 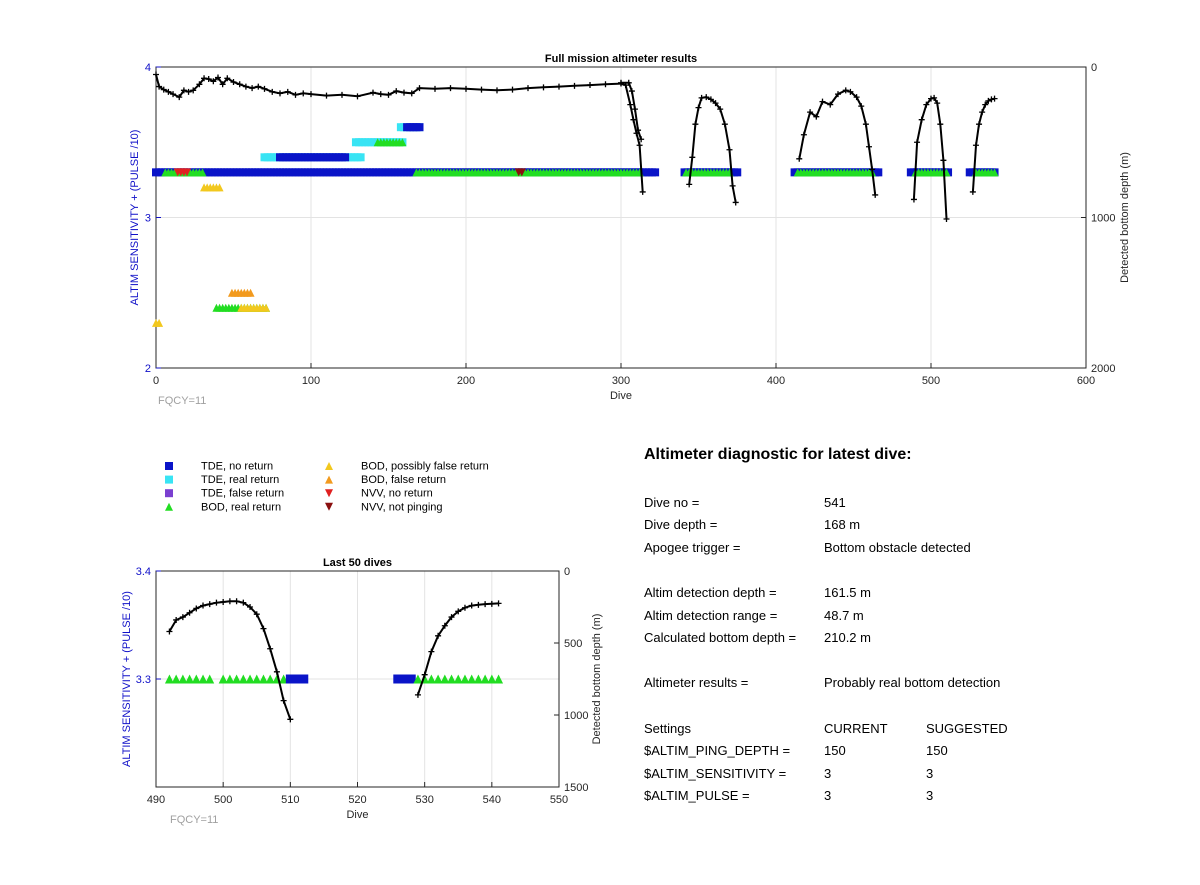 I want to click on fqcy-annotation: FQCY=11, so click(x=182, y=401).